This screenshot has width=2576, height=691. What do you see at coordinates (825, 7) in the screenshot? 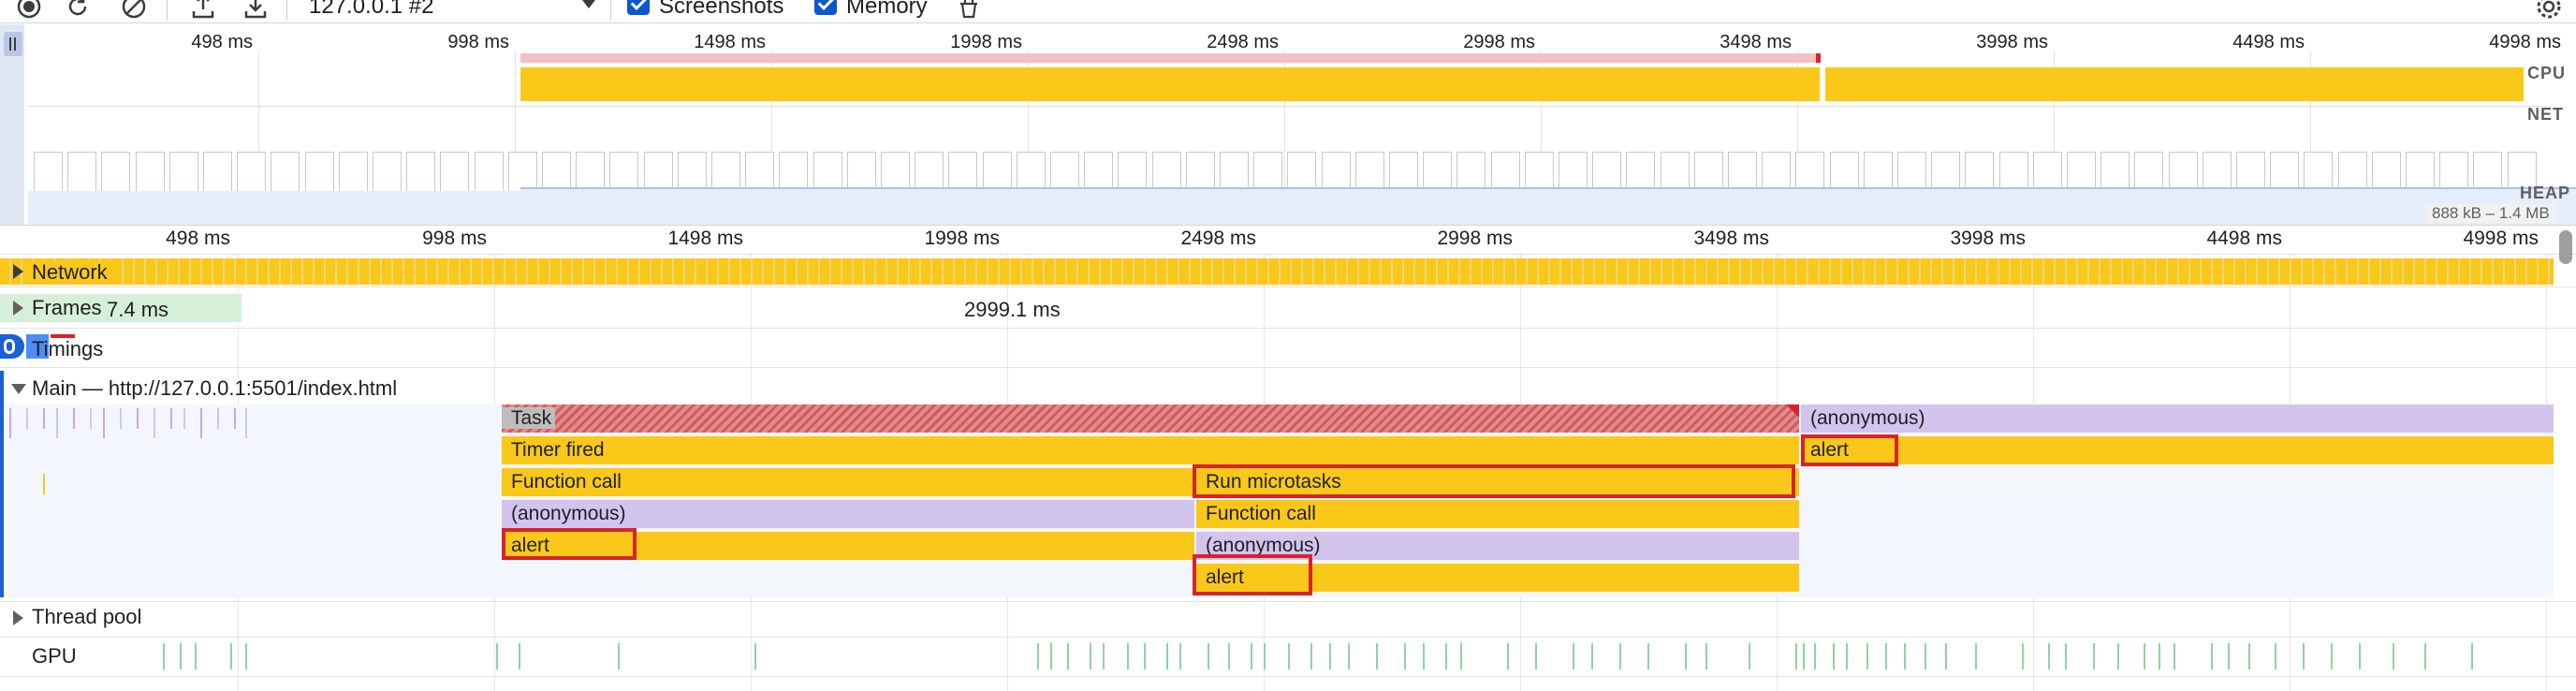
I see `memory-checkbox` at bounding box center [825, 7].